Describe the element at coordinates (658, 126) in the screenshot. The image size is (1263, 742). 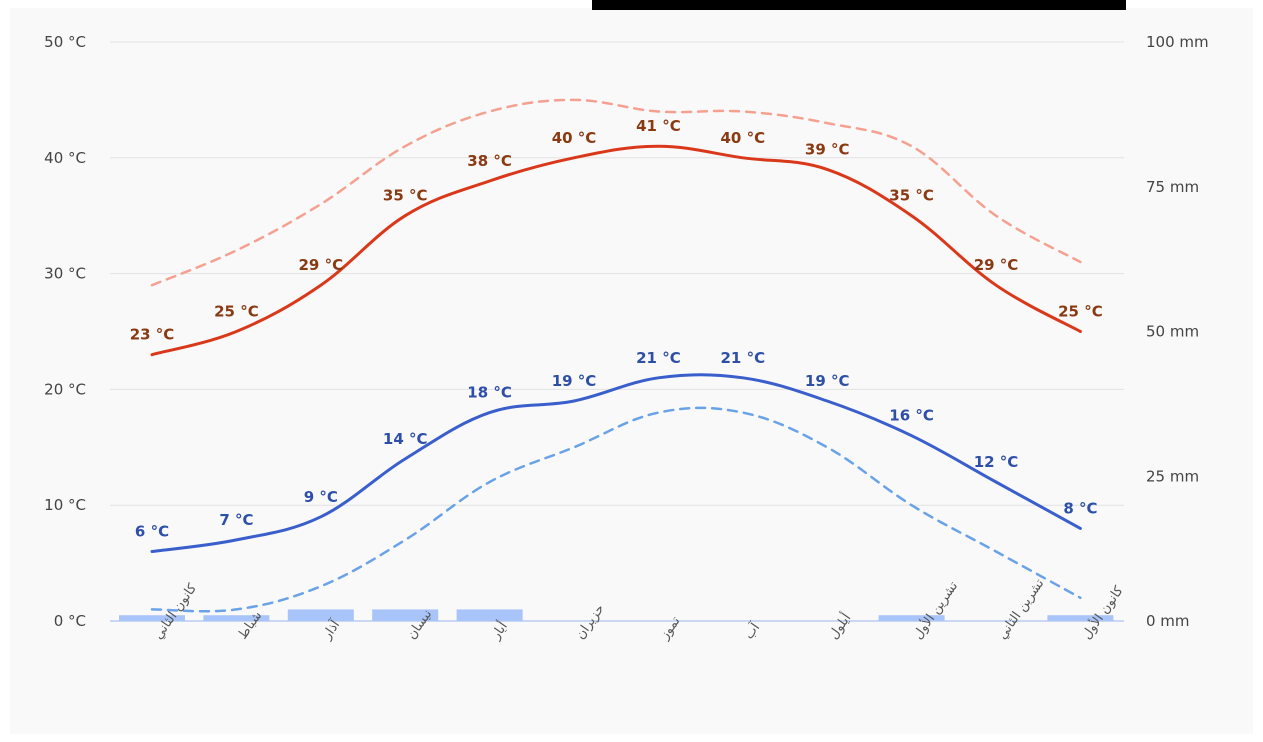
I see `max-temp-label: 41 °C` at that location.